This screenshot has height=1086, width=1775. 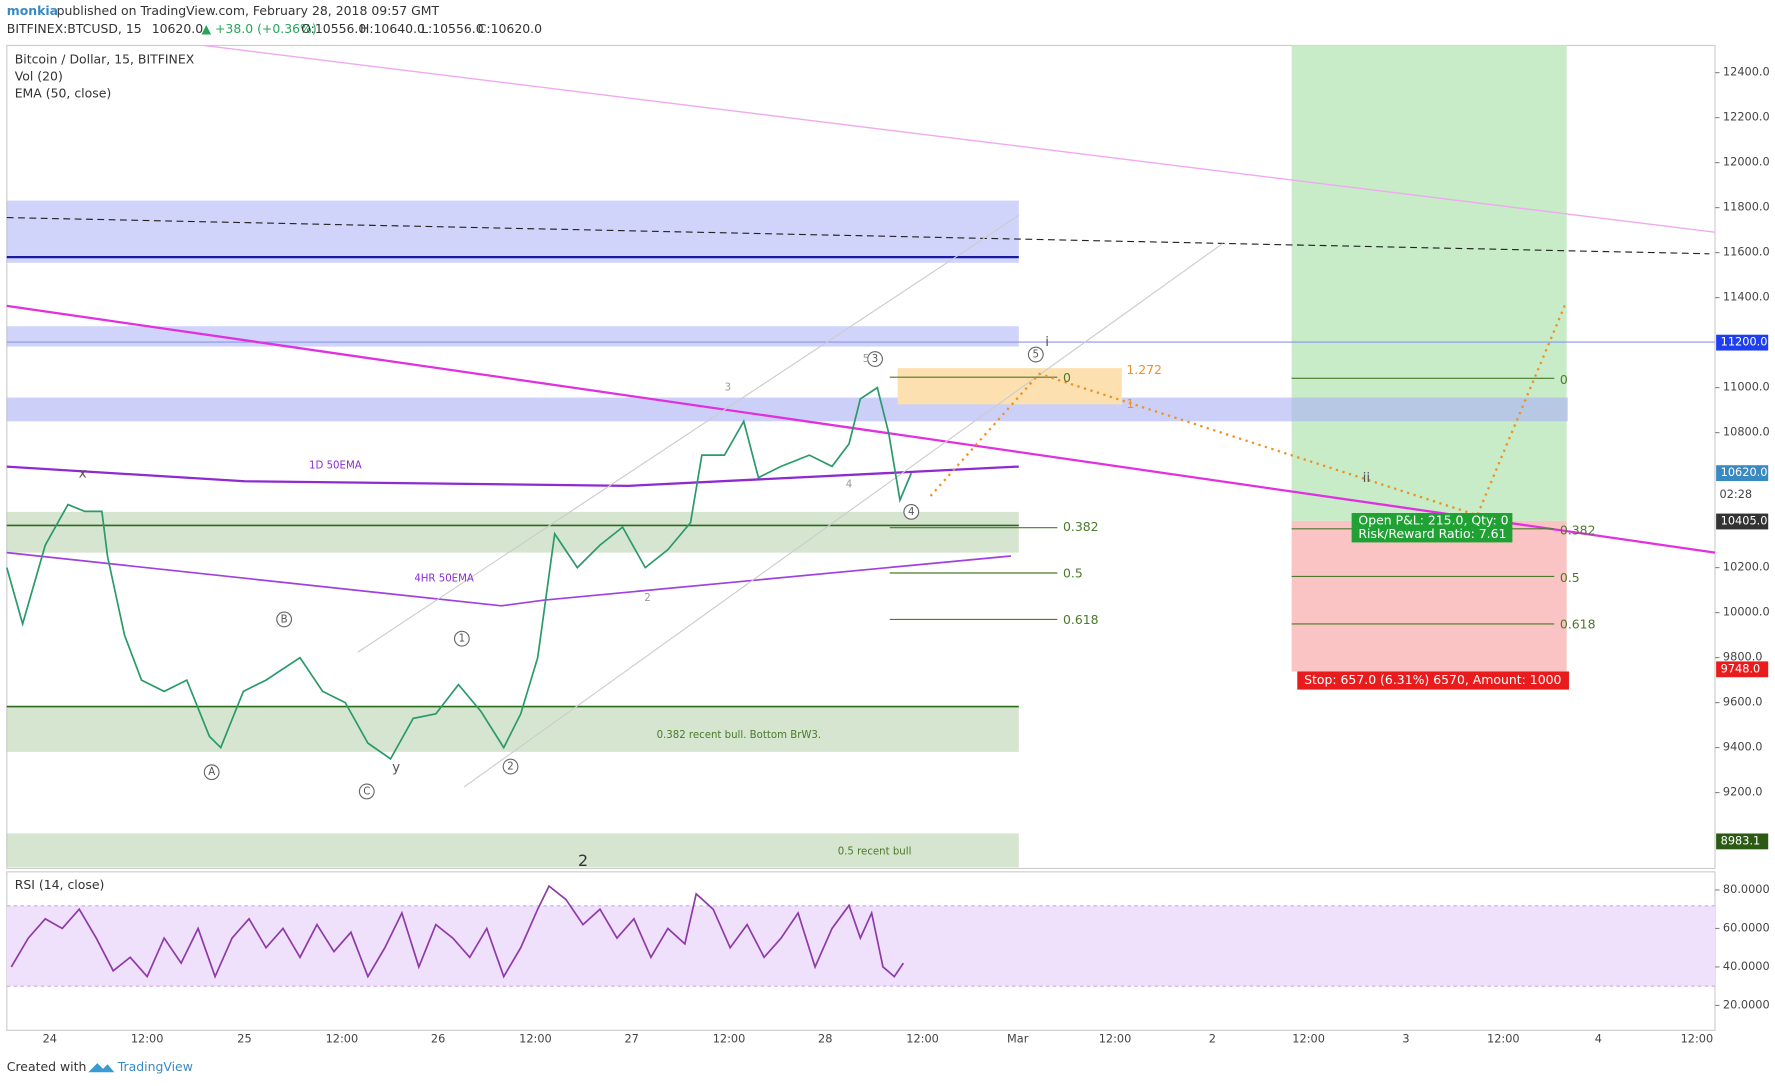 I want to click on legend-rsi: RSI (14, close), so click(x=60, y=884).